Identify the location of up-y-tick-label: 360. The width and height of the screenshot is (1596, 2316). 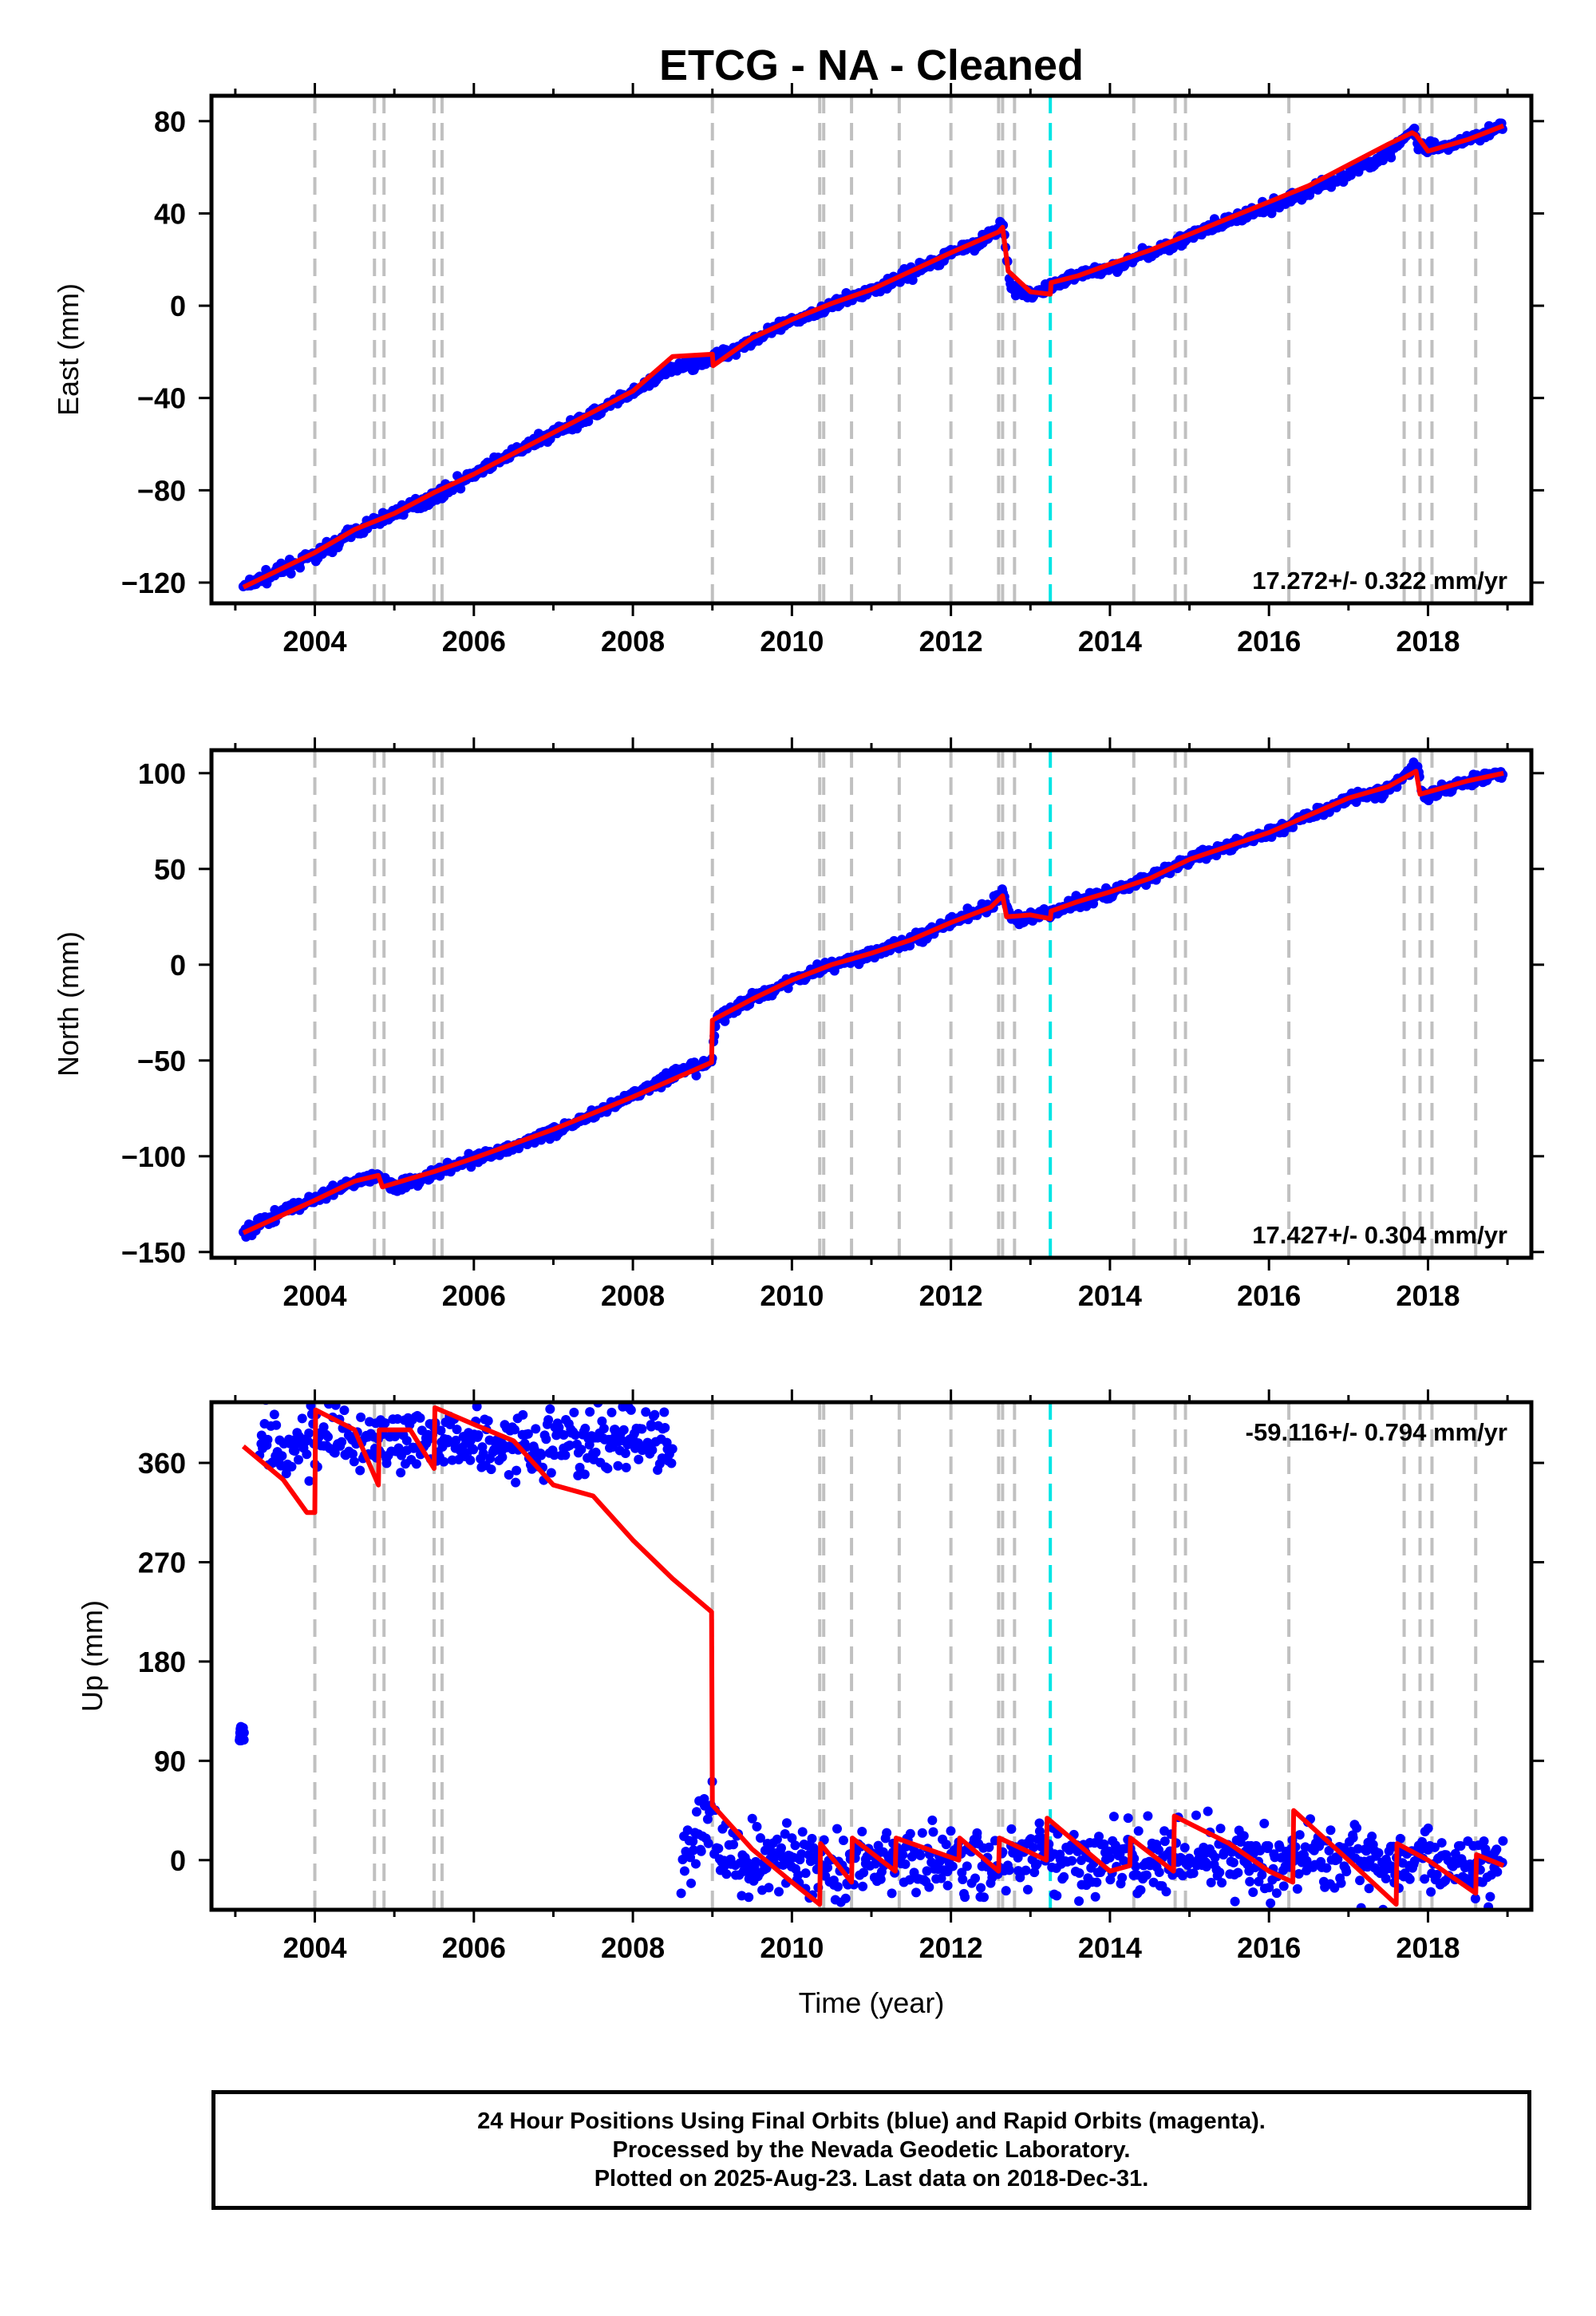
(162, 1463).